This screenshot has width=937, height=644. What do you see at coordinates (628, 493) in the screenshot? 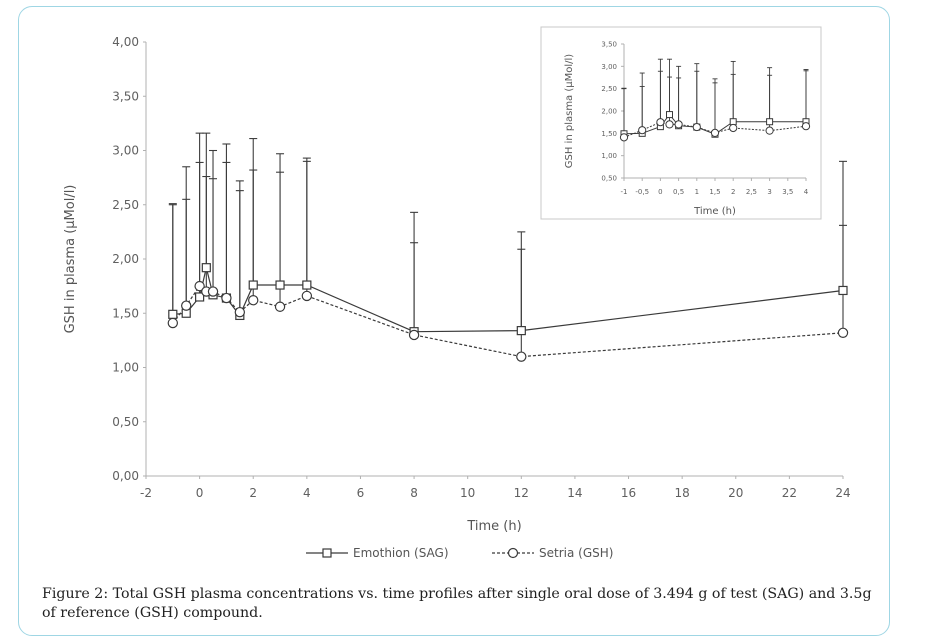
I see `x-tick-label: 16` at bounding box center [628, 493].